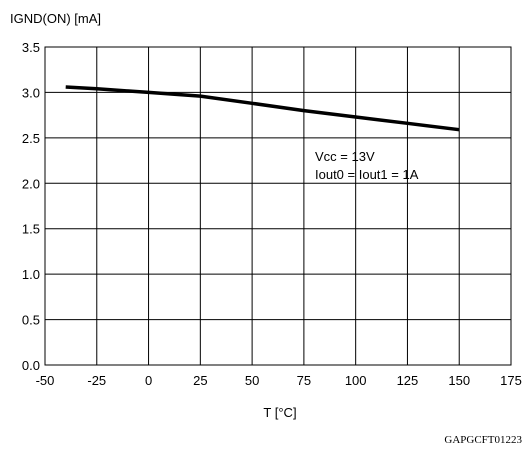 This screenshot has width=526, height=449. What do you see at coordinates (356, 380) in the screenshot?
I see `x-tick-label: 100` at bounding box center [356, 380].